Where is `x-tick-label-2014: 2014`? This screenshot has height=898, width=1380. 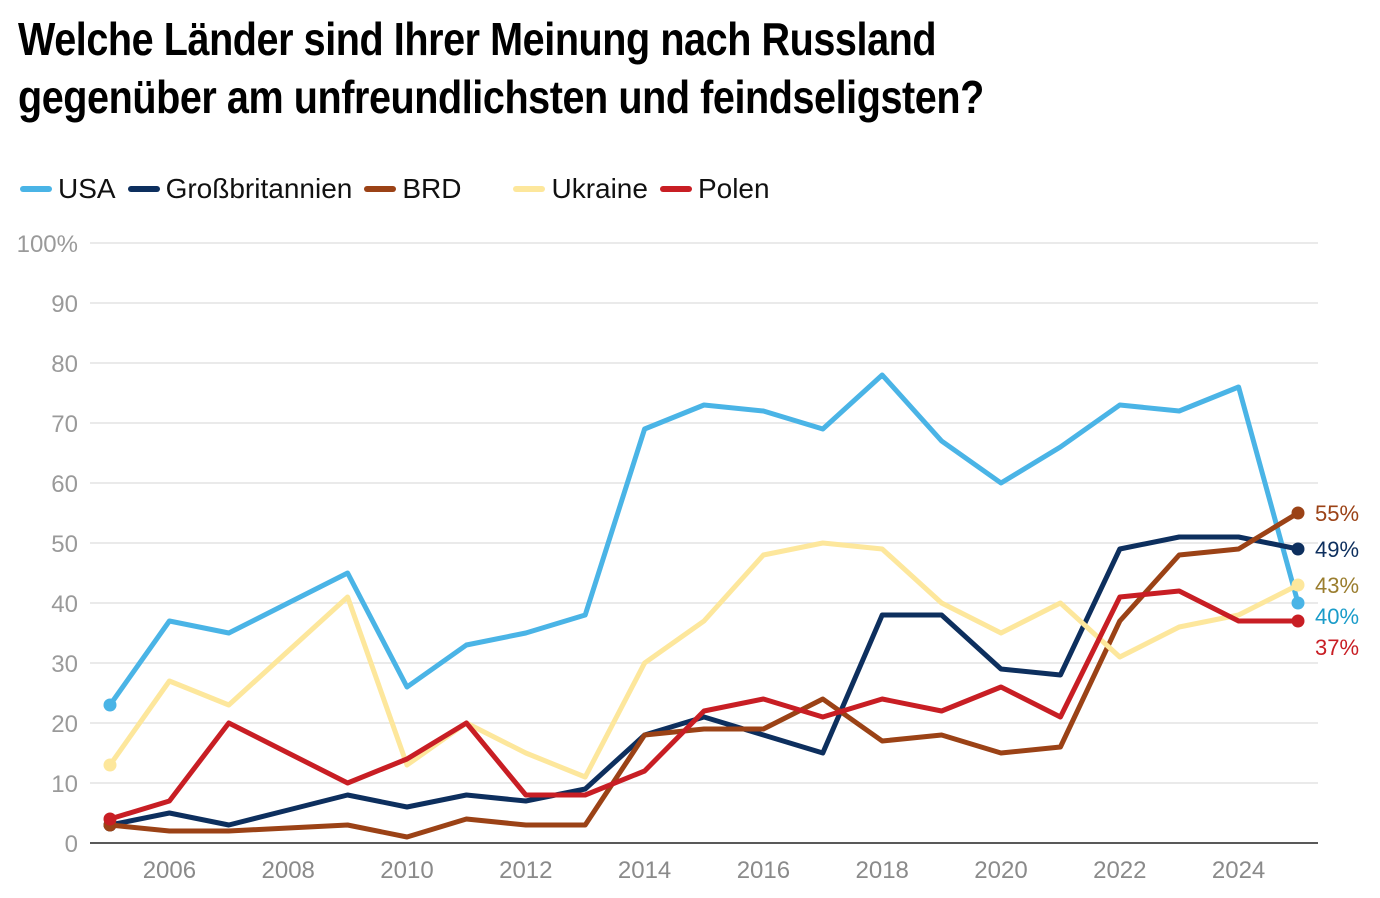 x-tick-label-2014: 2014 is located at coordinates (644, 870).